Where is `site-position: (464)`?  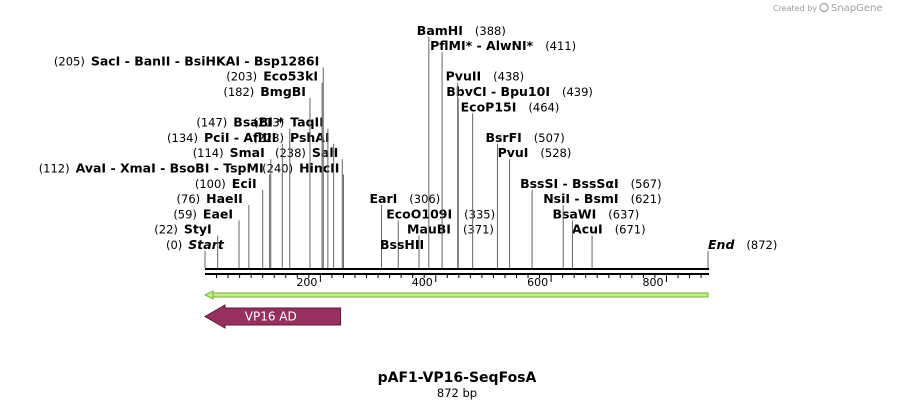
site-position: (464) is located at coordinates (543, 107).